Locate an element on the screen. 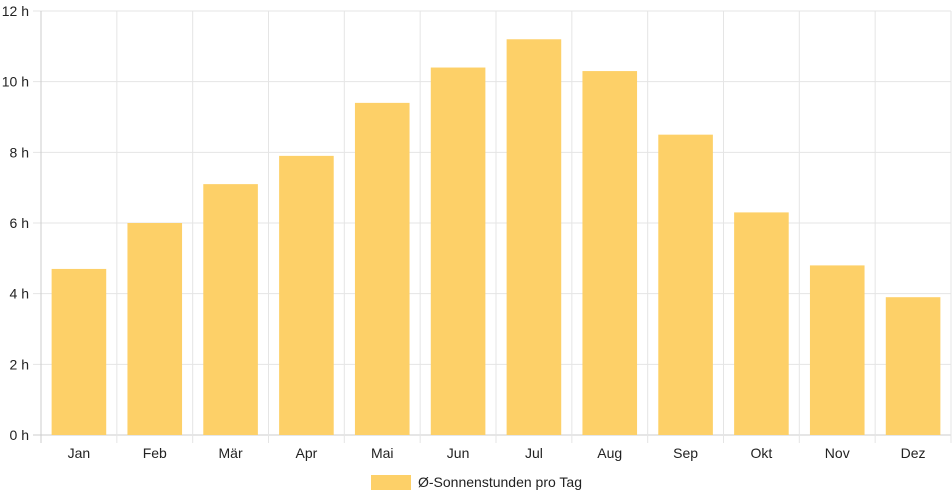  x-tick-label: Aug is located at coordinates (609, 453).